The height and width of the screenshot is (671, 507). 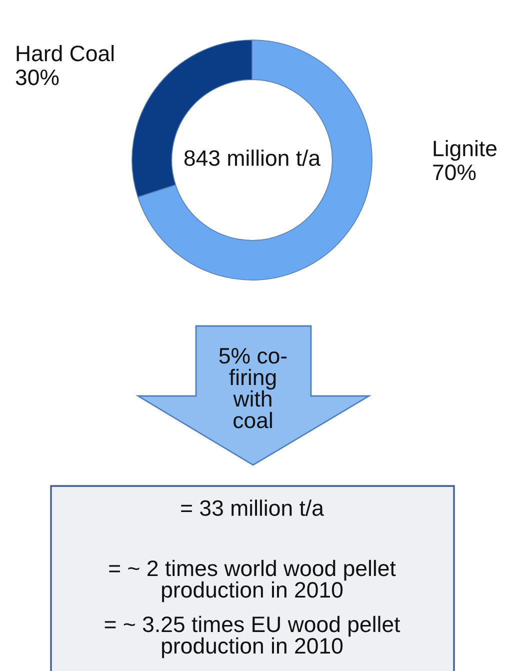 What do you see at coordinates (465, 150) in the screenshot?
I see `slice-label: Lignite` at bounding box center [465, 150].